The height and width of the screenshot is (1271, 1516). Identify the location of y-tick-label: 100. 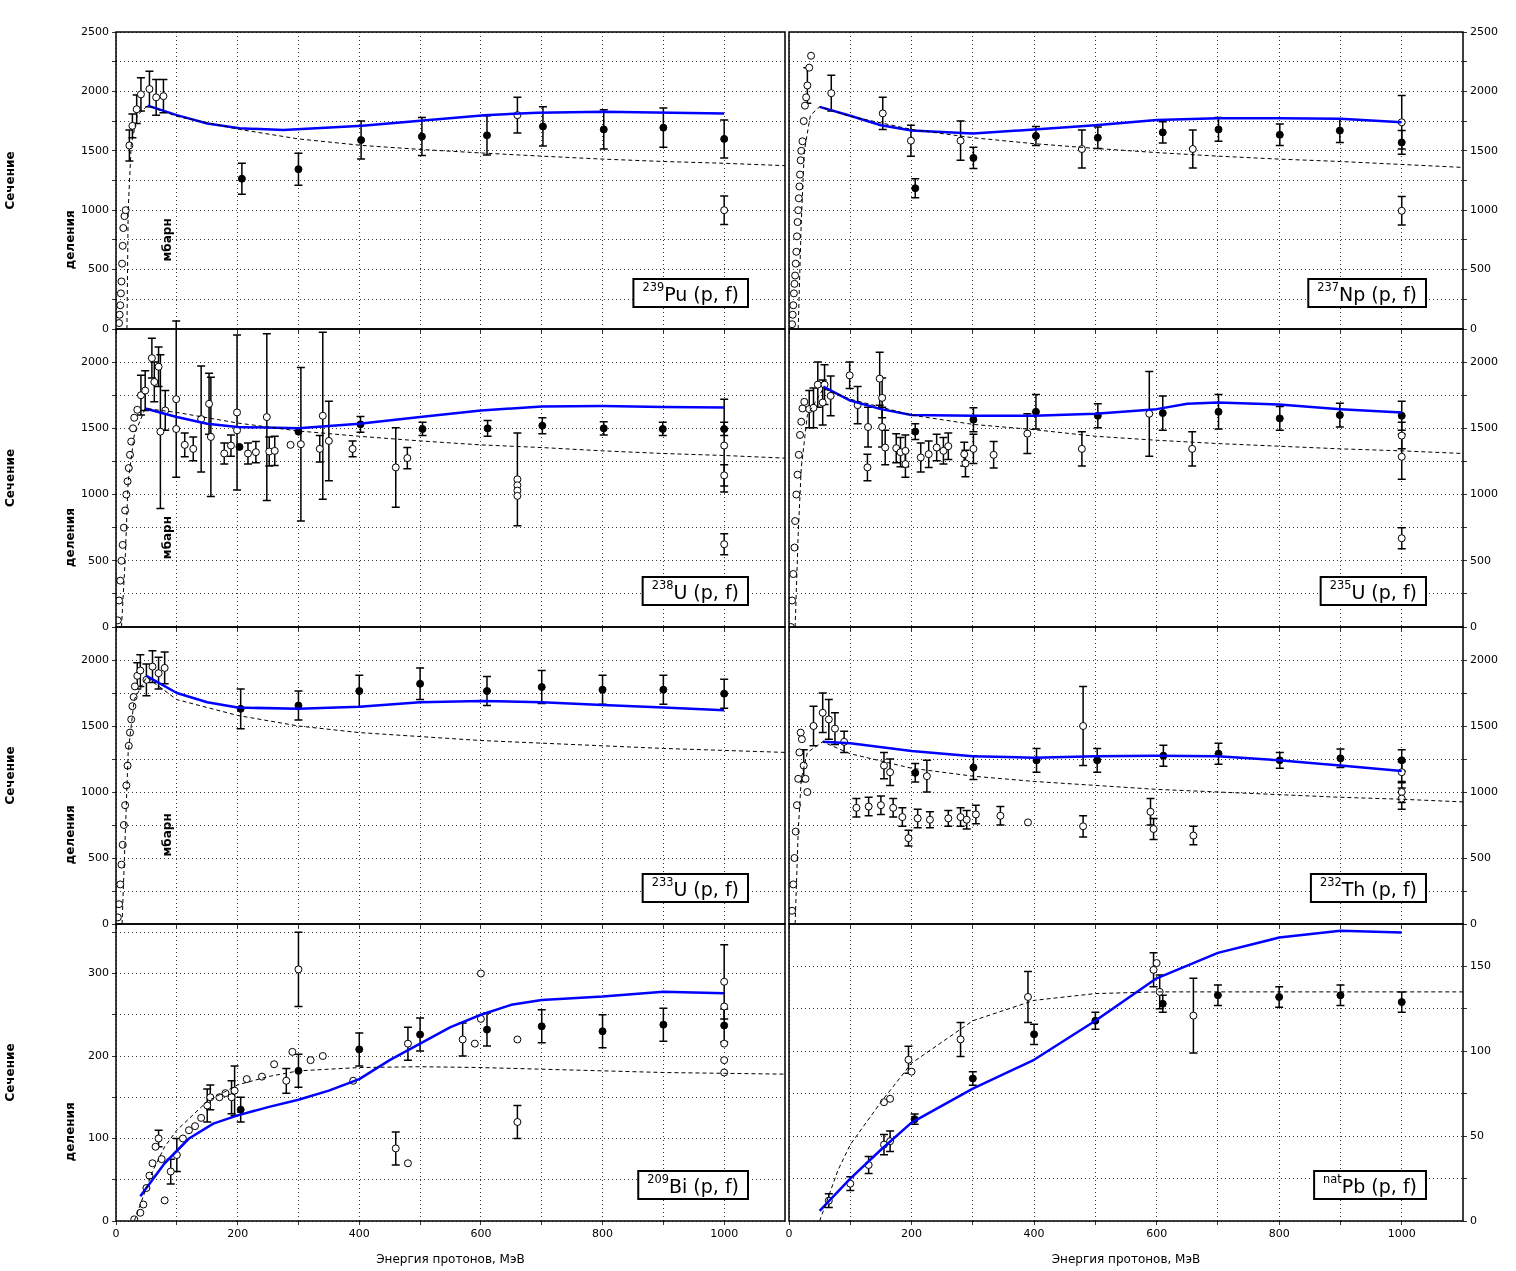
(98, 1138).